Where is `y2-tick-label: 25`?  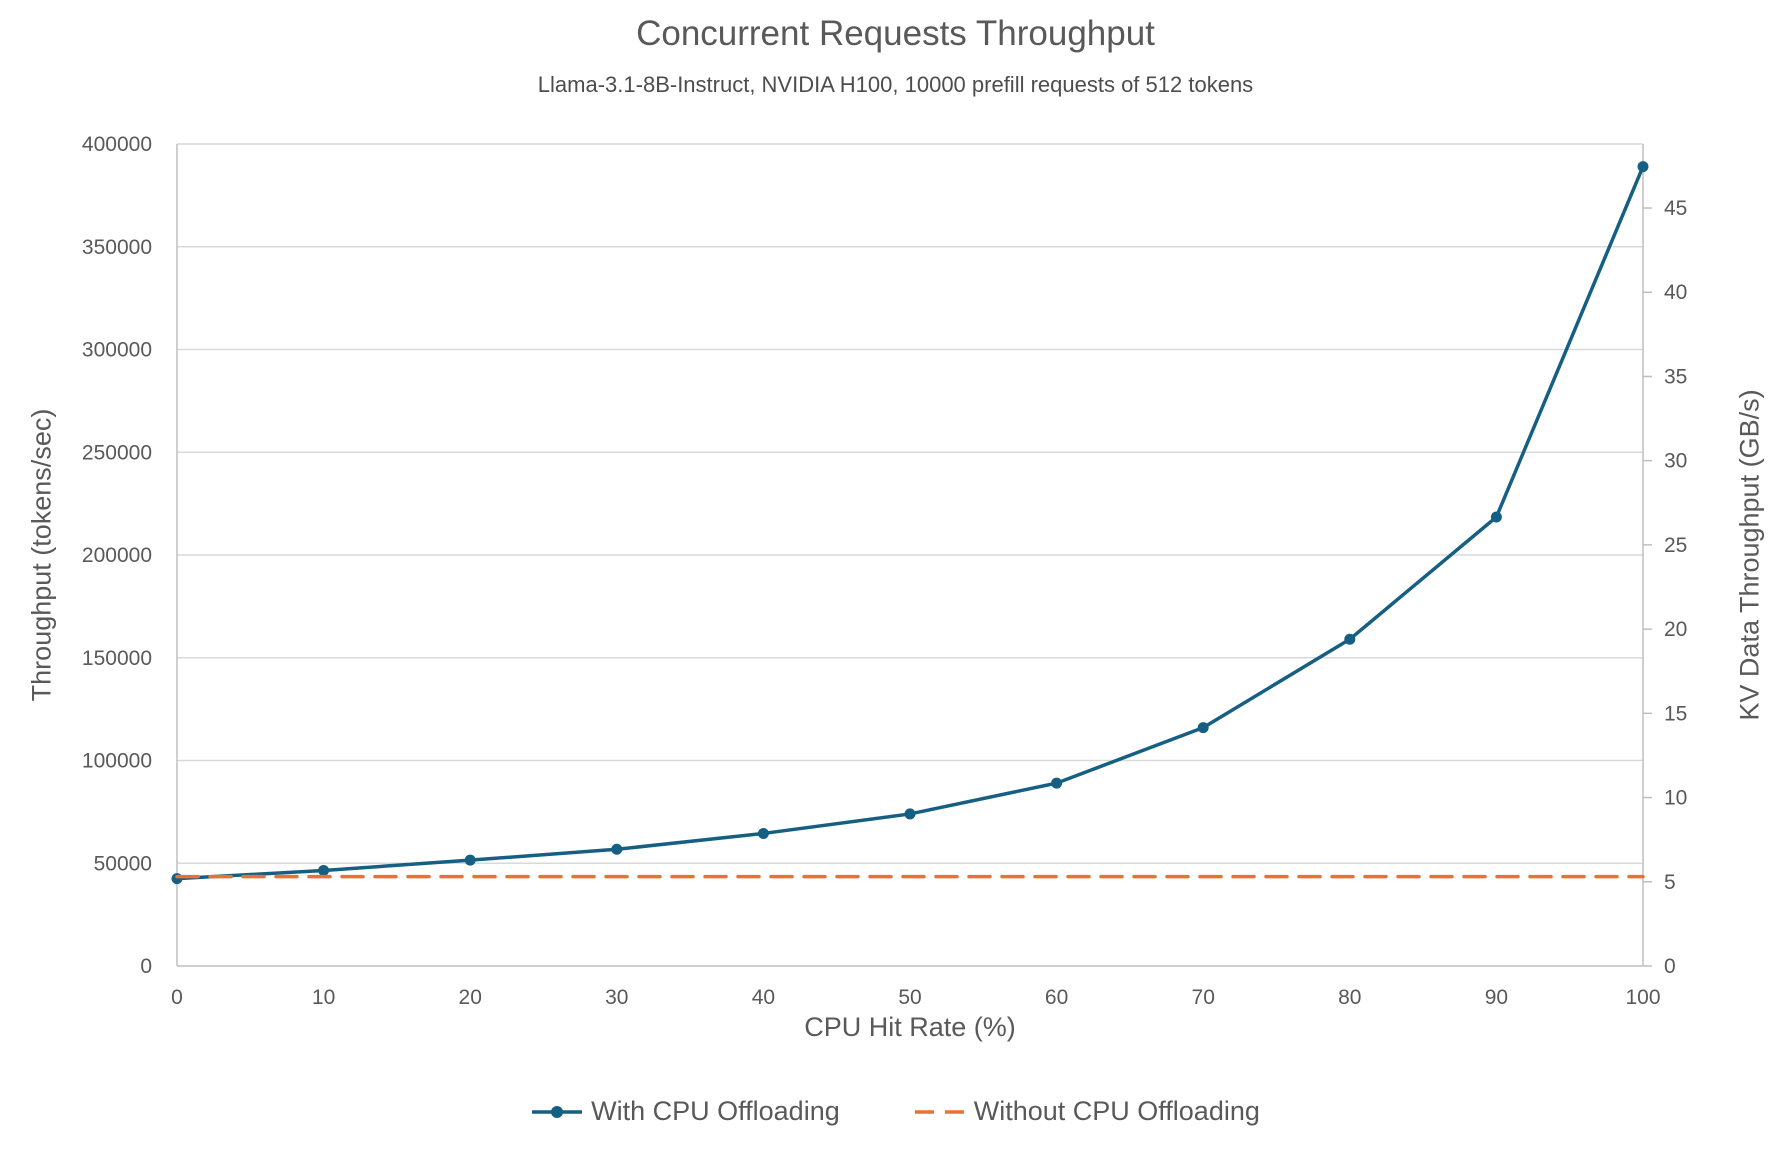
y2-tick-label: 25 is located at coordinates (1675, 545).